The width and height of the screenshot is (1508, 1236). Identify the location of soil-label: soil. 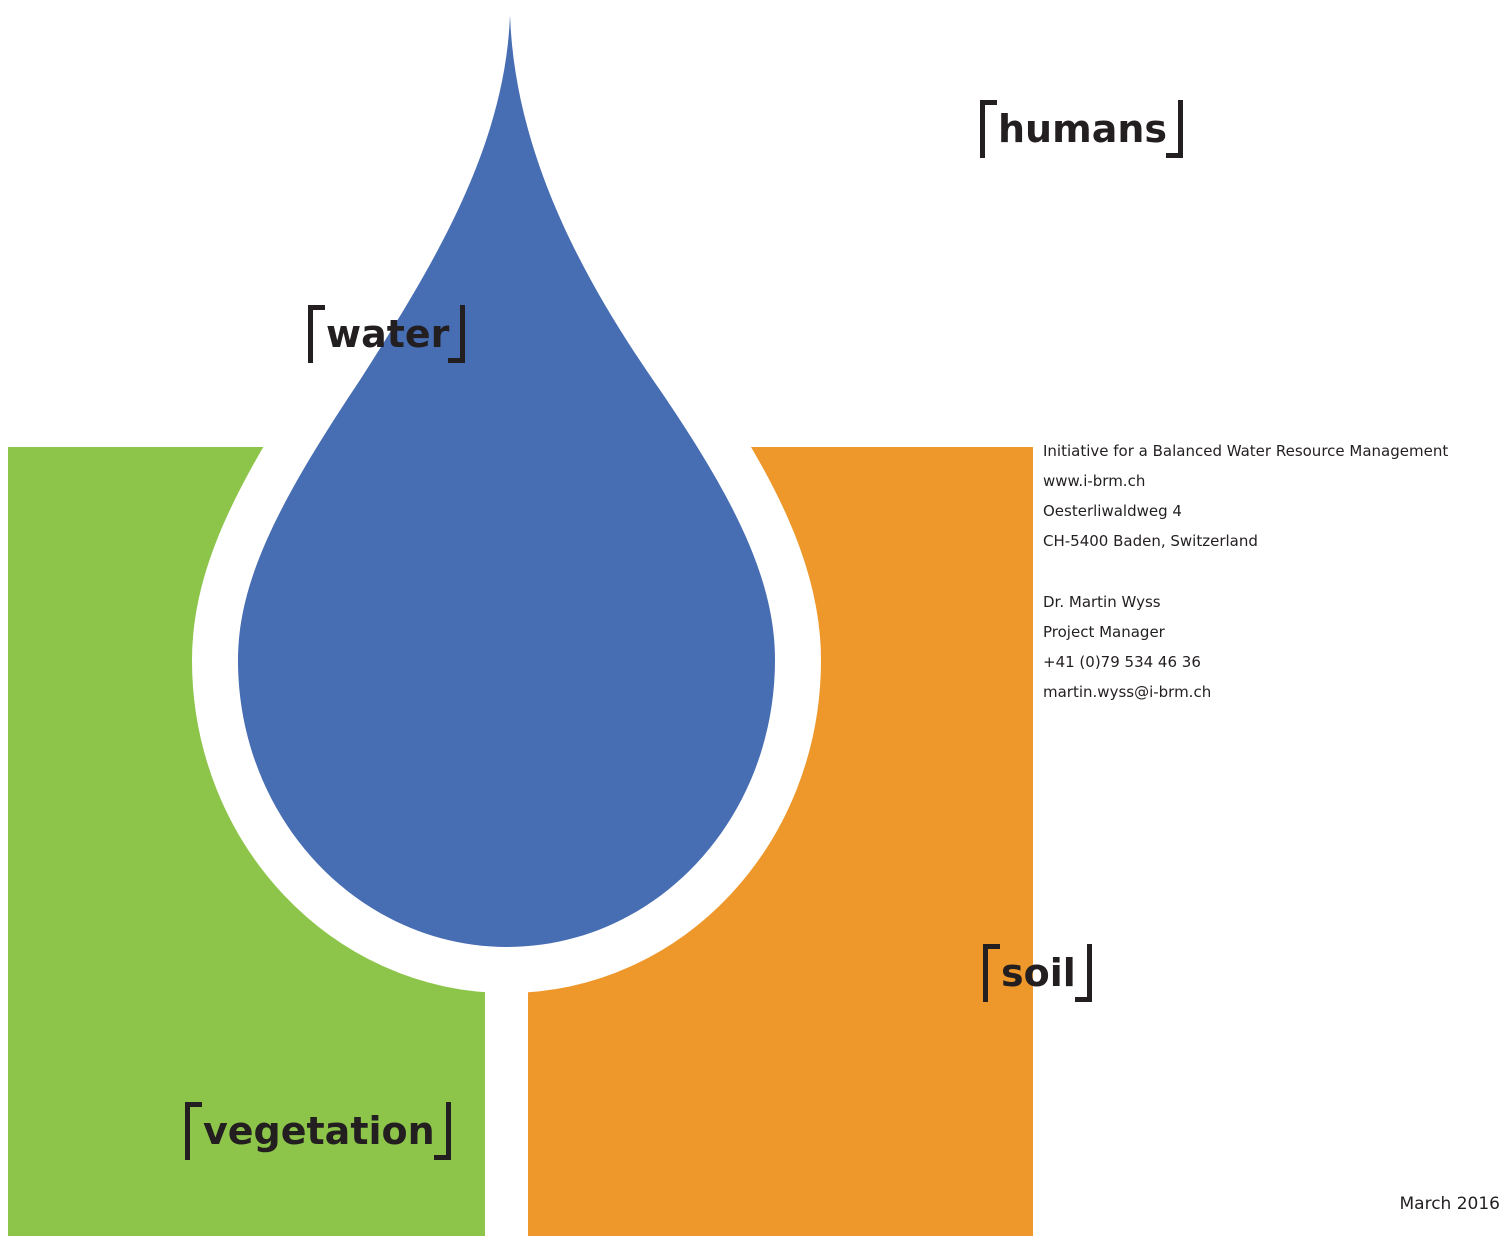
(1037, 973).